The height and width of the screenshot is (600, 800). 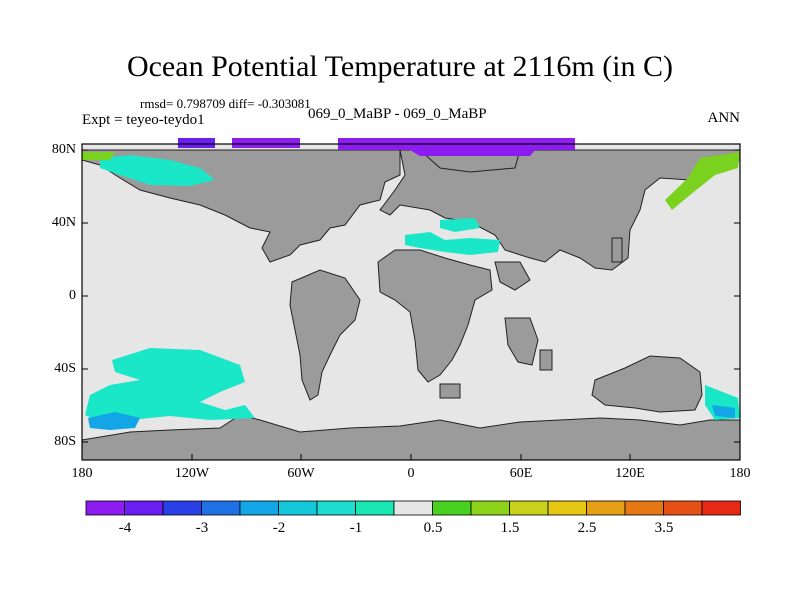 What do you see at coordinates (724, 118) in the screenshot?
I see `season-label: ANN` at bounding box center [724, 118].